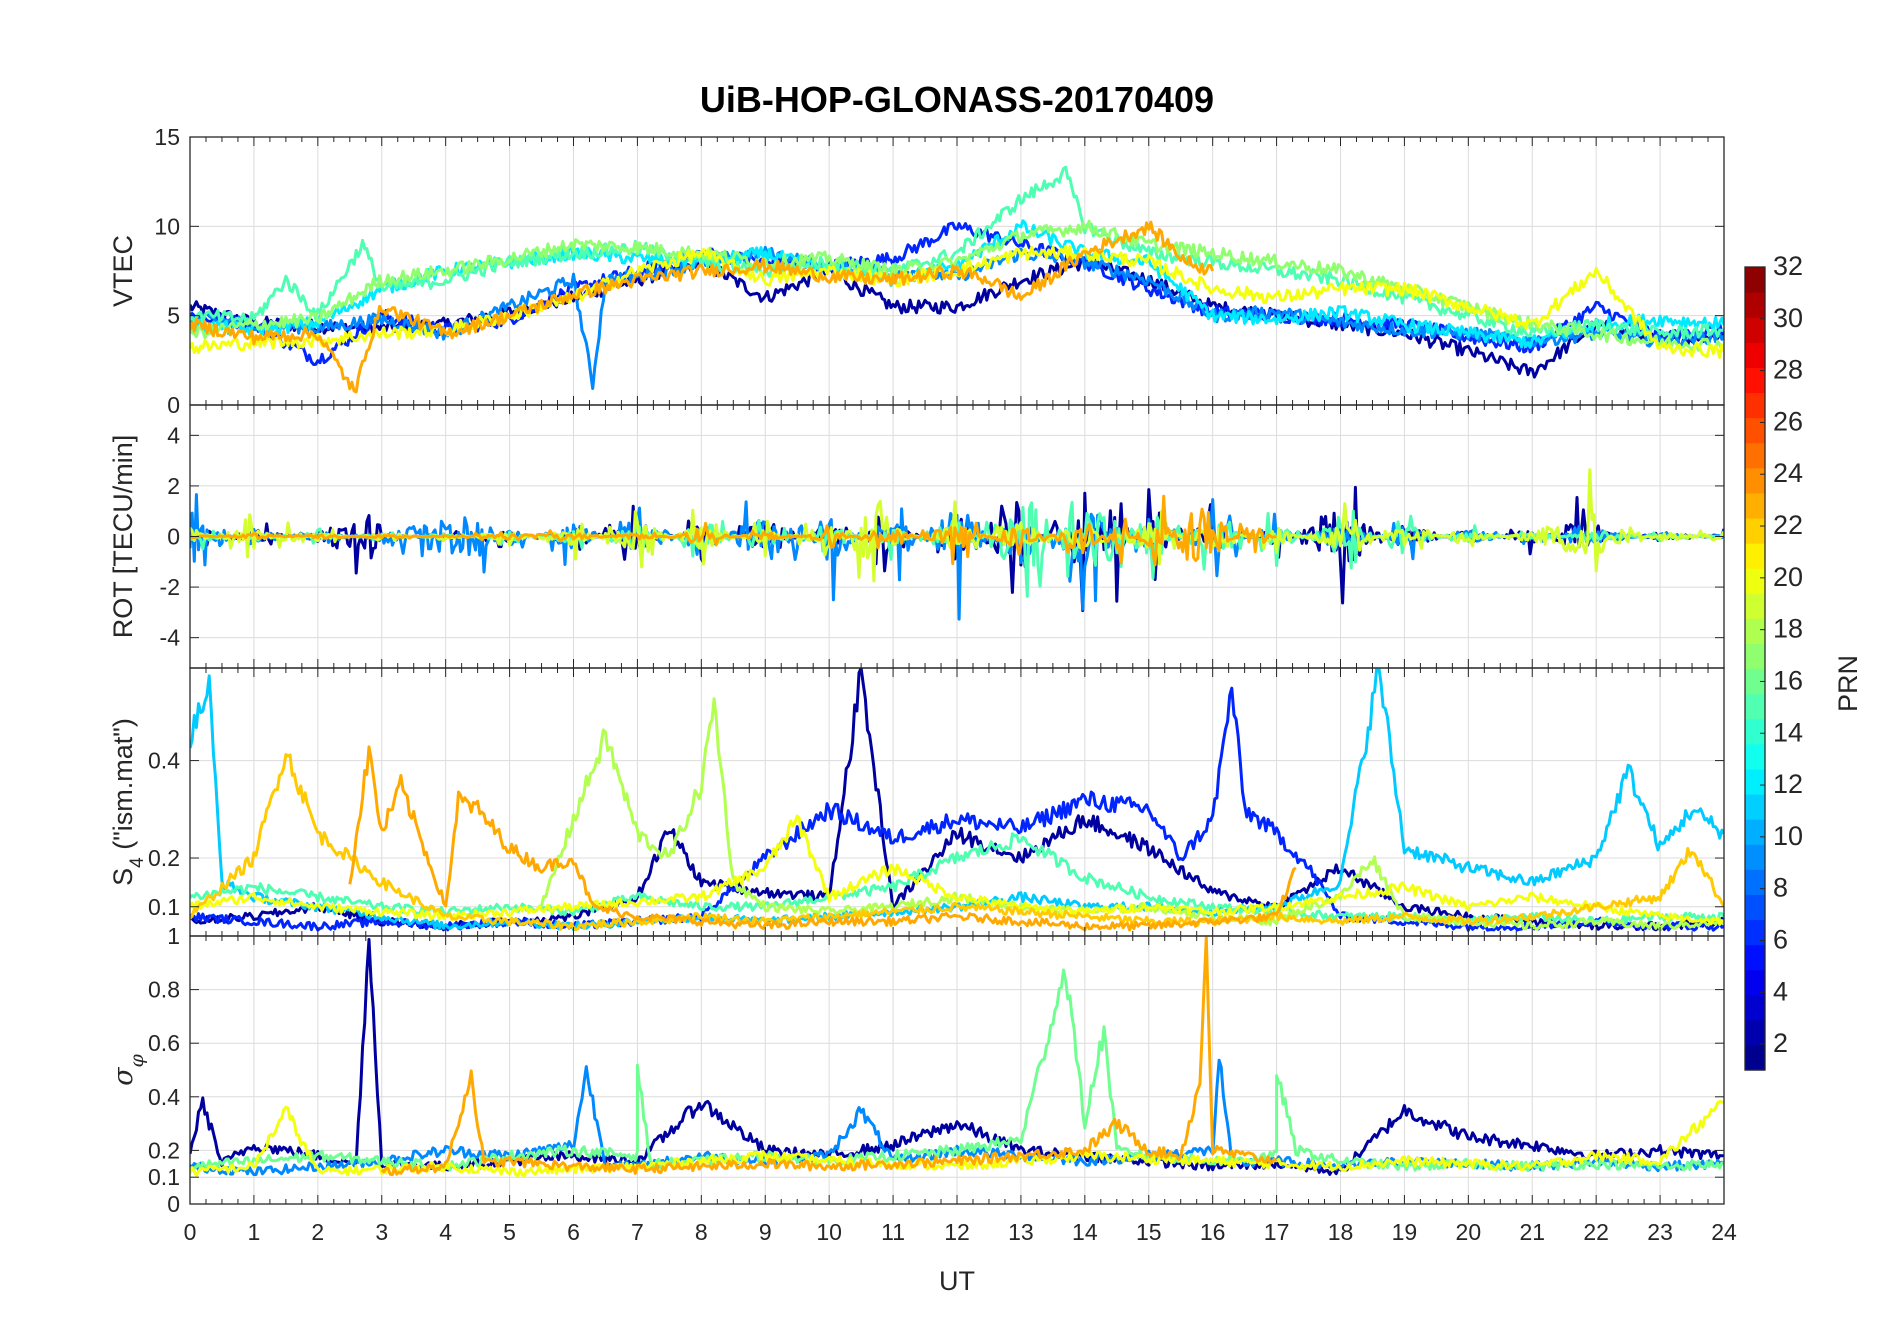  Describe the element at coordinates (170, 638) in the screenshot. I see `y-tick-label: -4` at that location.